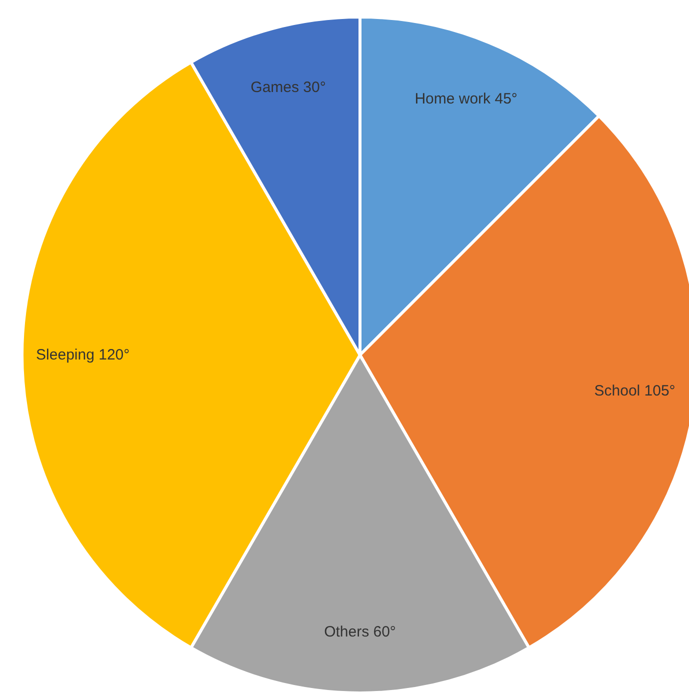 This screenshot has width=689, height=697. Describe the element at coordinates (635, 391) in the screenshot. I see `slice-label: School 105°` at that location.